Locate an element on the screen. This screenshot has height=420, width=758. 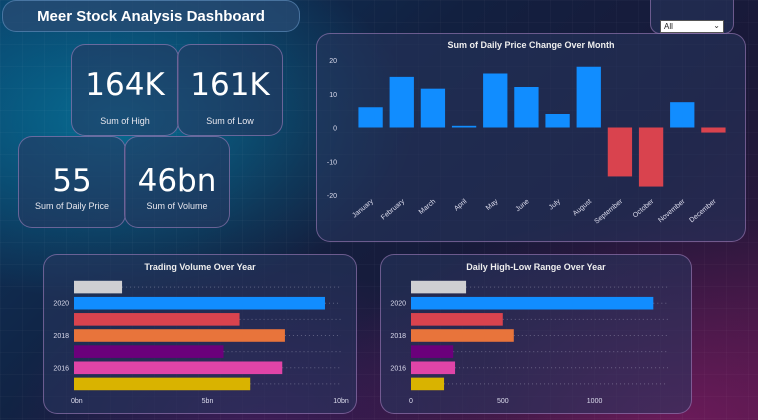
bar-october is located at coordinates (651, 157).